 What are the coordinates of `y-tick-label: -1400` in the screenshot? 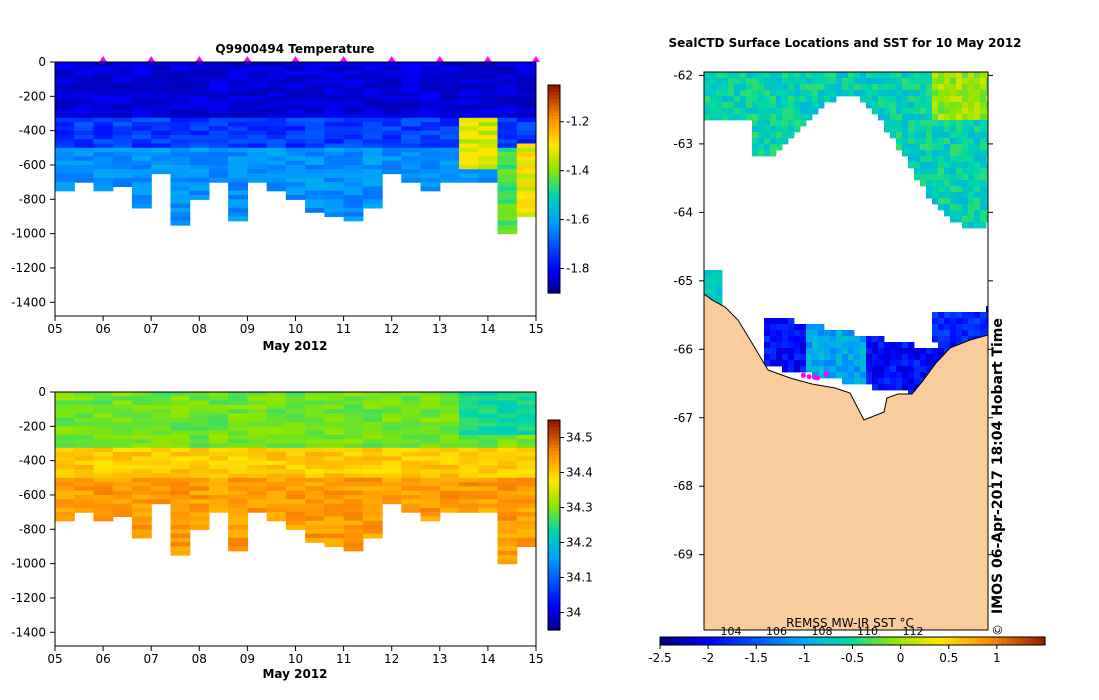 It's located at (28, 302).